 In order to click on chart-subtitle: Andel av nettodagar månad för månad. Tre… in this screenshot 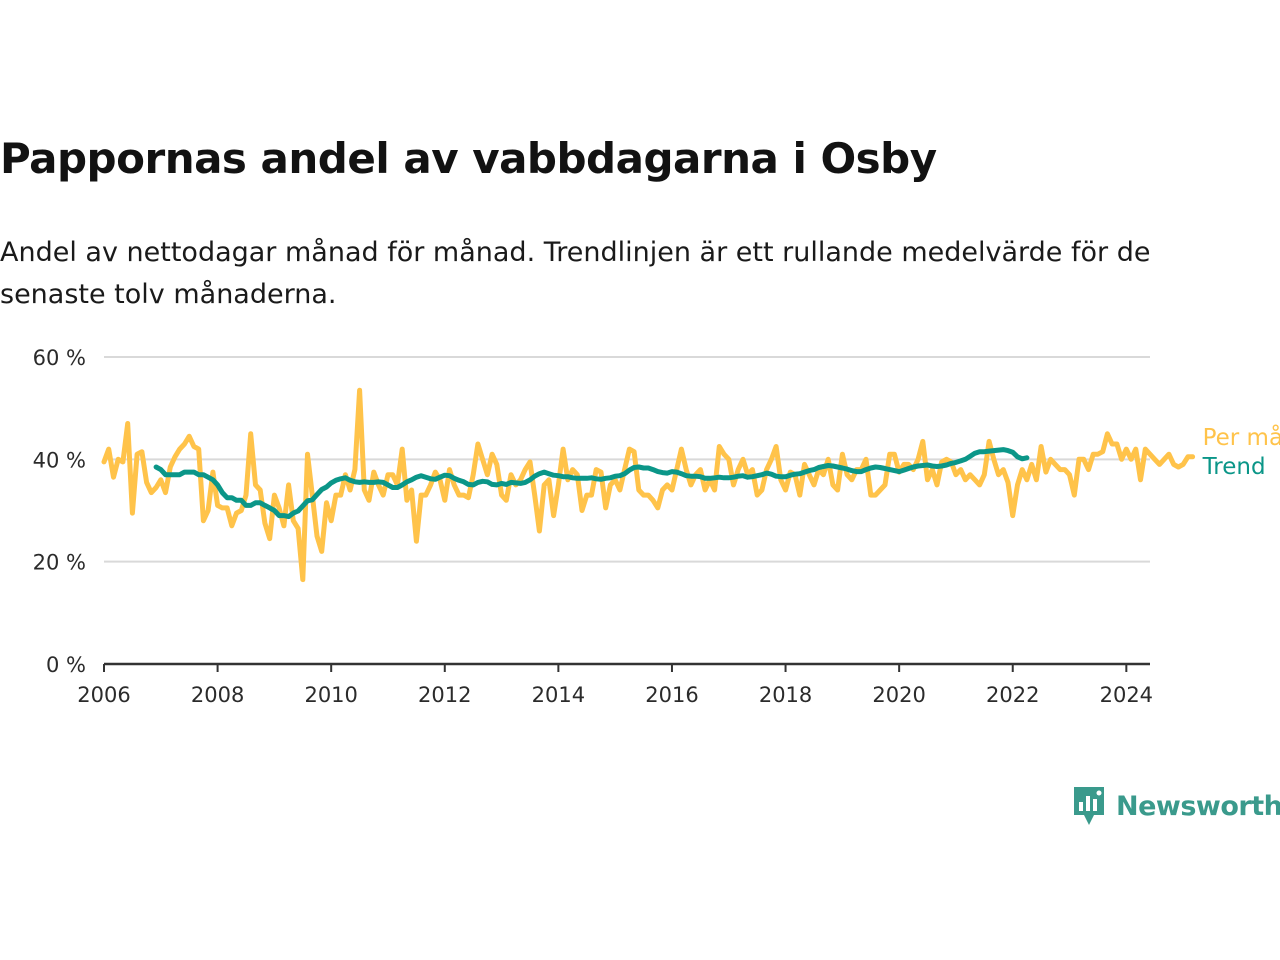, I will do `click(575, 273)`.